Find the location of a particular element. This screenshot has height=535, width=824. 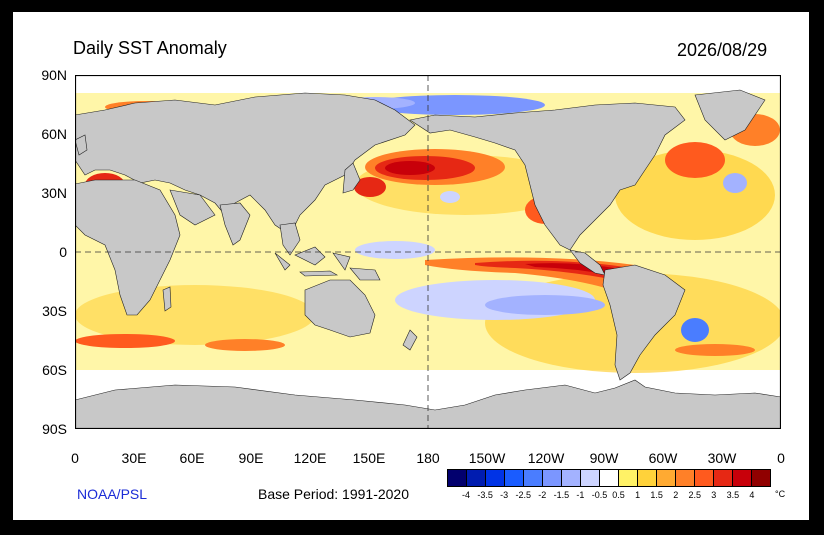

colorbar-tick-label: -1.5 is located at coordinates (561, 495).